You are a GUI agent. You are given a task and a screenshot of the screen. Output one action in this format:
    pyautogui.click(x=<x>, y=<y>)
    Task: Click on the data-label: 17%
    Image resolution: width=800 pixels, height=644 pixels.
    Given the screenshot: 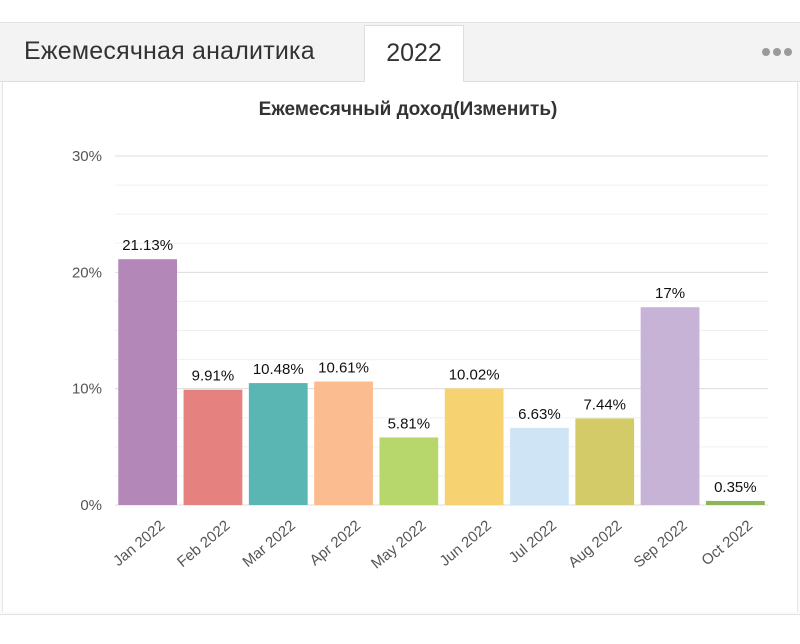 What is the action you would take?
    pyautogui.click(x=670, y=293)
    